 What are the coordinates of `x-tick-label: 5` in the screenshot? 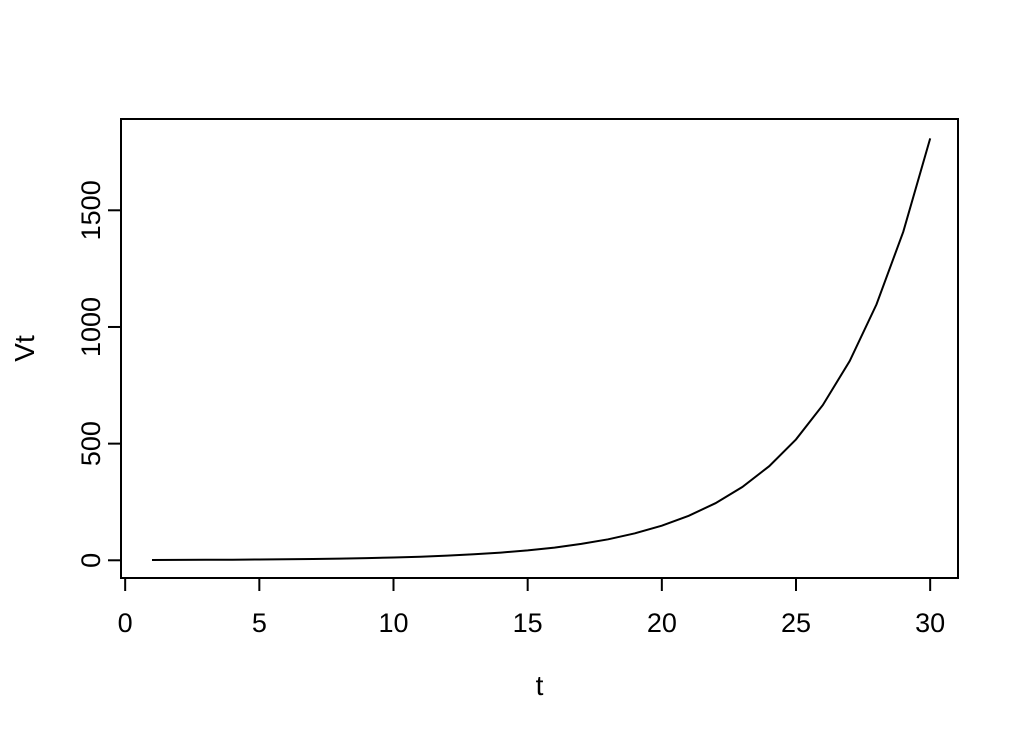 It's located at (259, 623).